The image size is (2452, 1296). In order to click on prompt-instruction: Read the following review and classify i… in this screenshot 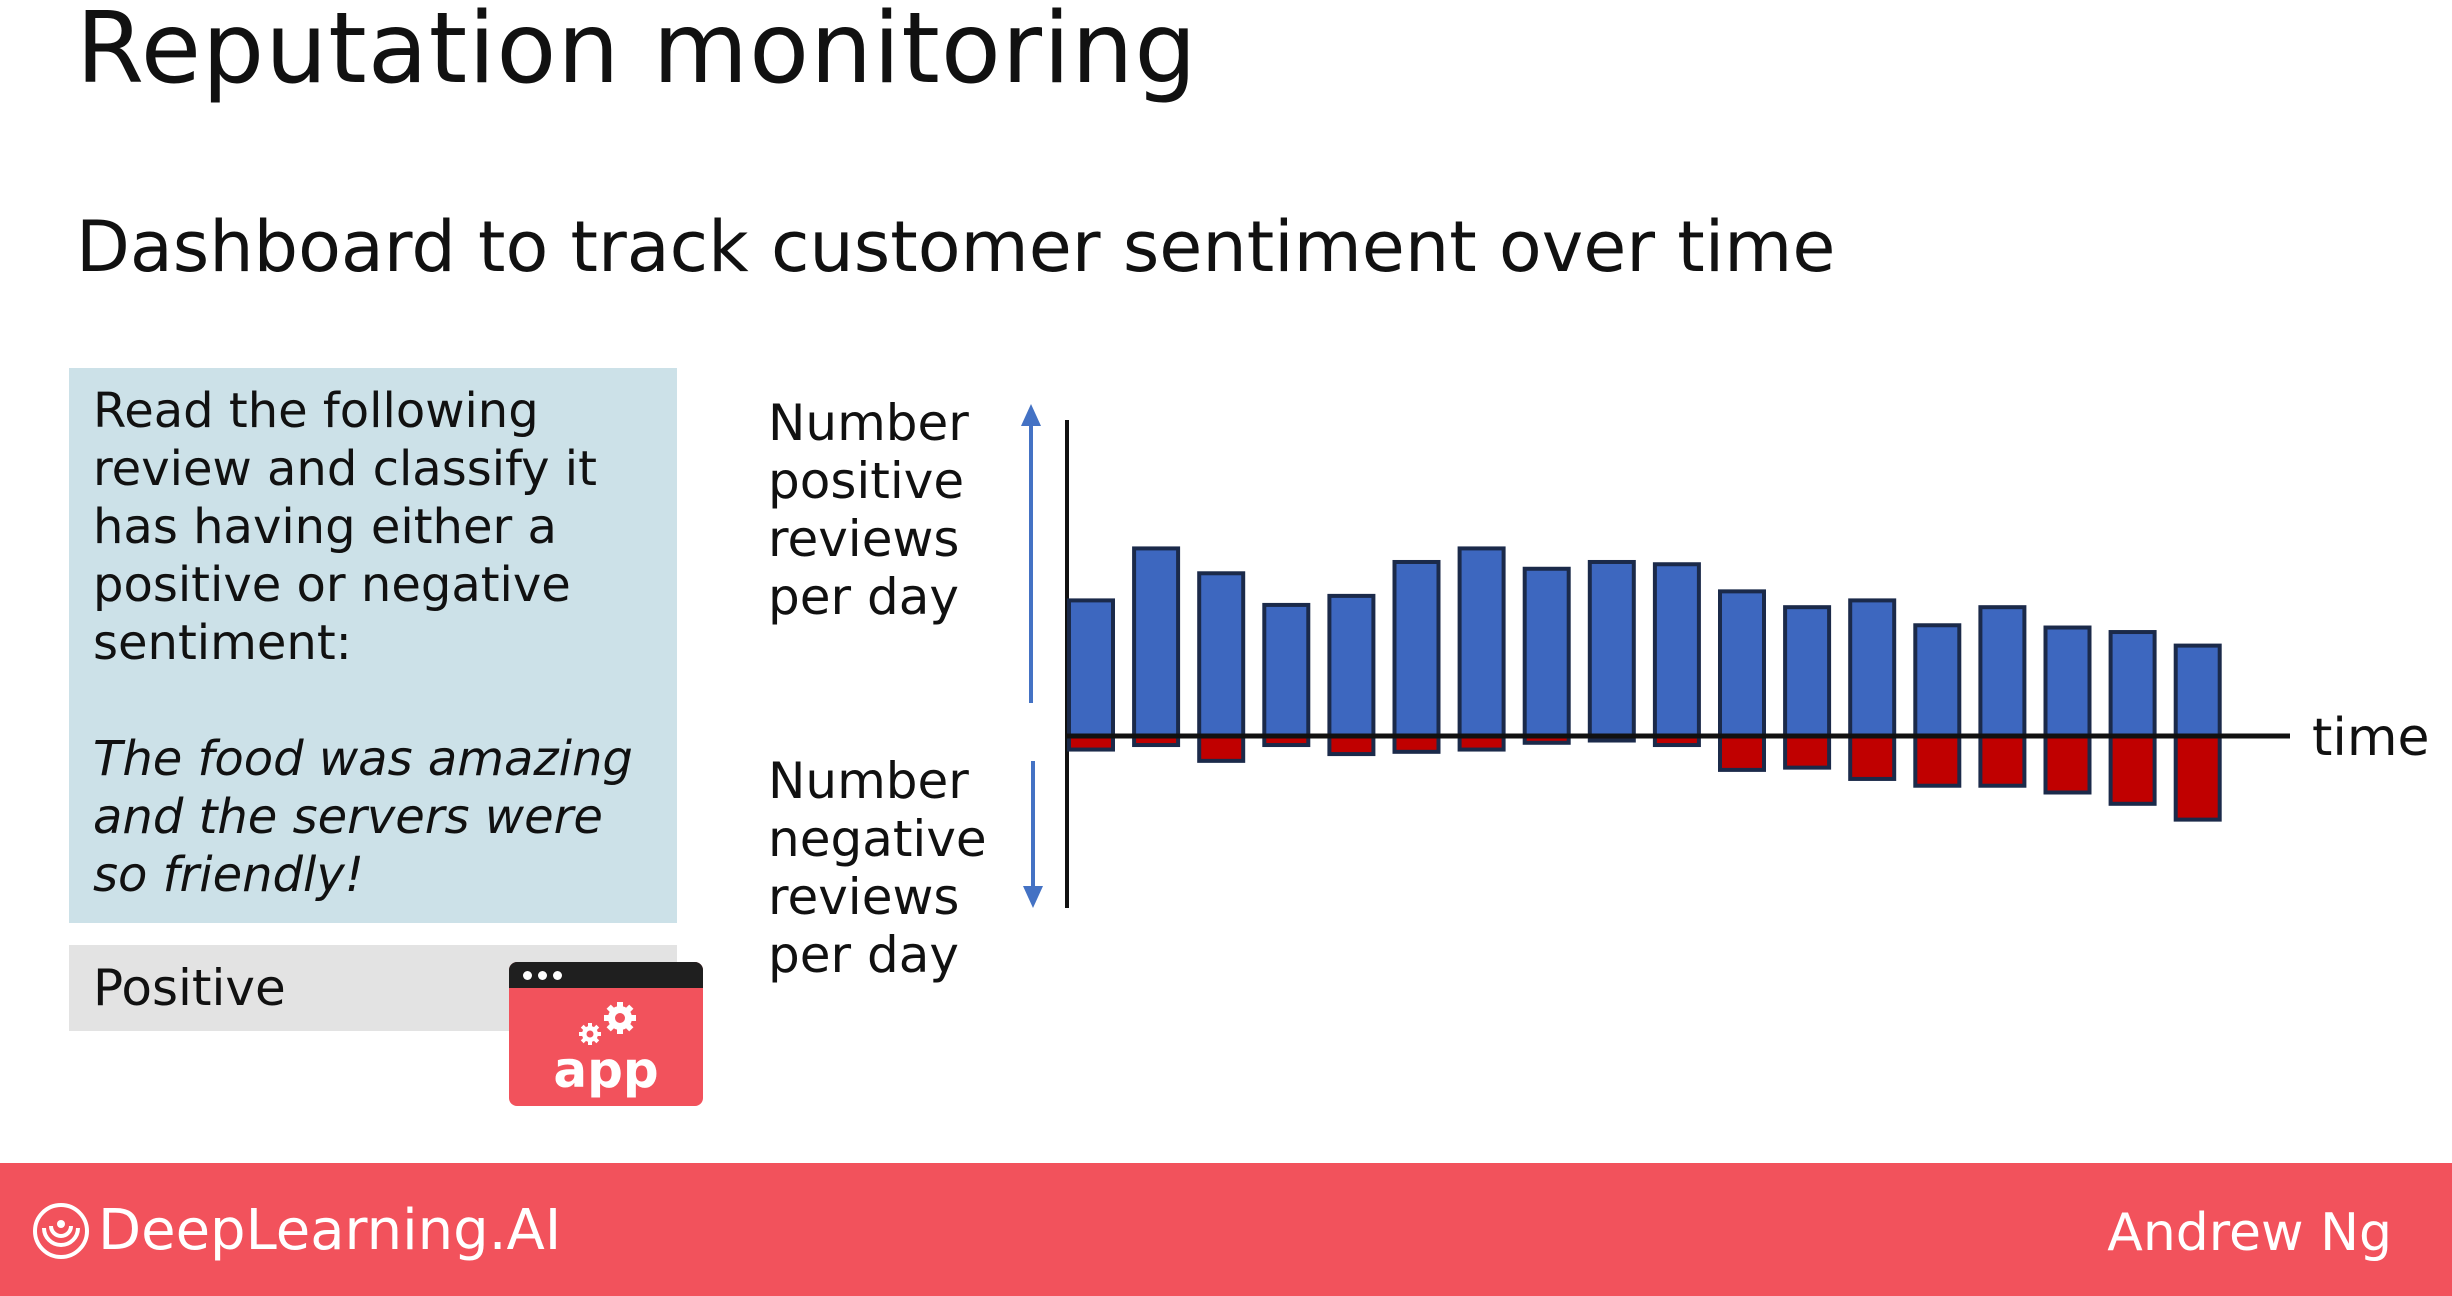, I will do `click(345, 527)`.